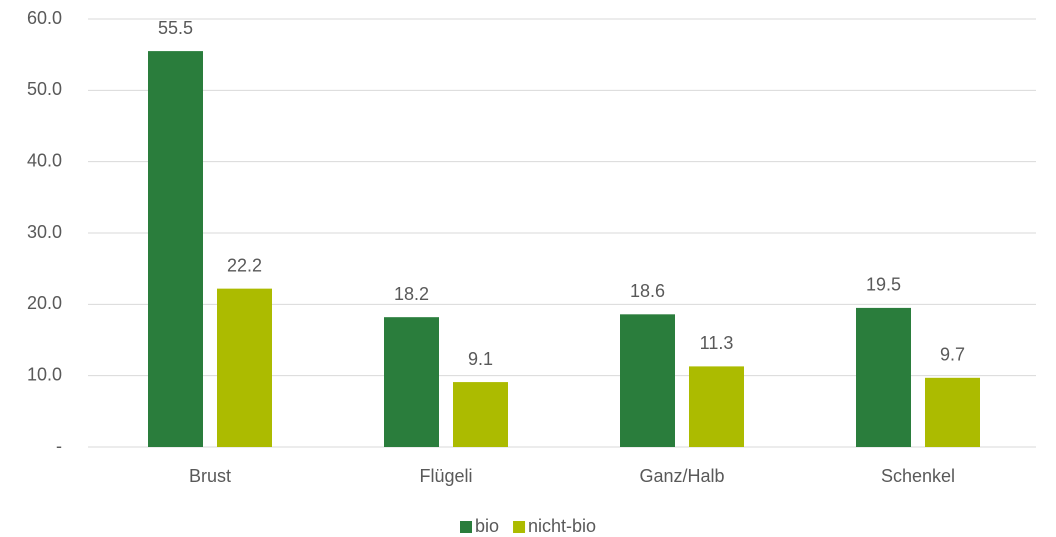 Image resolution: width=1056 pixels, height=537 pixels. Describe the element at coordinates (44, 18) in the screenshot. I see `y-tick-label: 60.0` at that location.